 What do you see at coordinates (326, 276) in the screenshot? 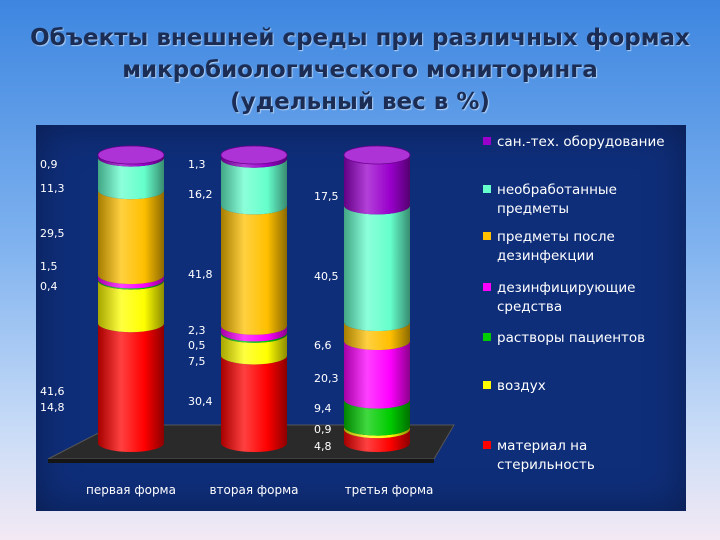
I see `data-label: 40,5` at bounding box center [326, 276].